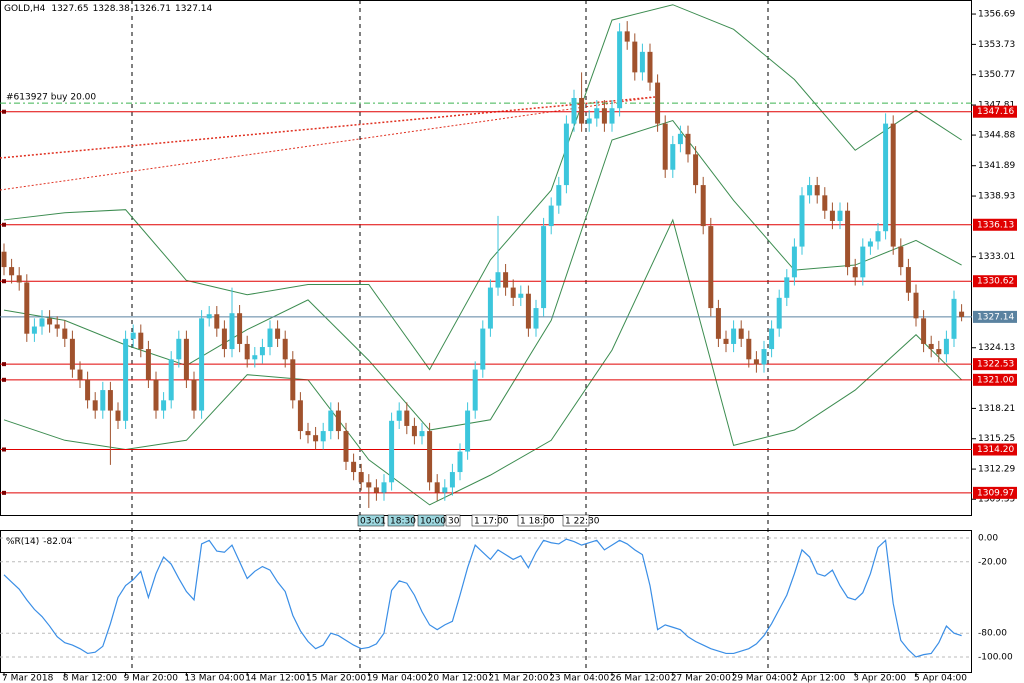 The height and width of the screenshot is (683, 1024). Describe the element at coordinates (275, 678) in the screenshot. I see `x-tick-label: 14 Mar 12:00` at that location.